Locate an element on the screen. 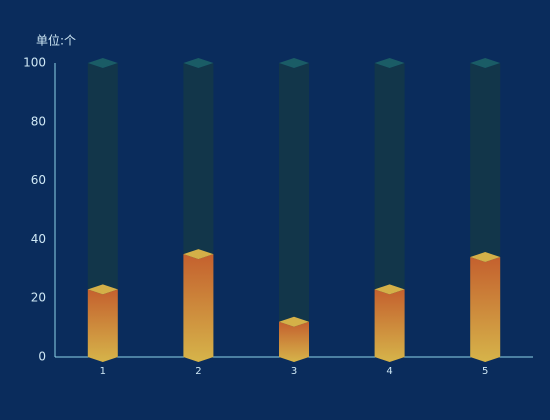  y-tick-label: 60 is located at coordinates (38, 180).